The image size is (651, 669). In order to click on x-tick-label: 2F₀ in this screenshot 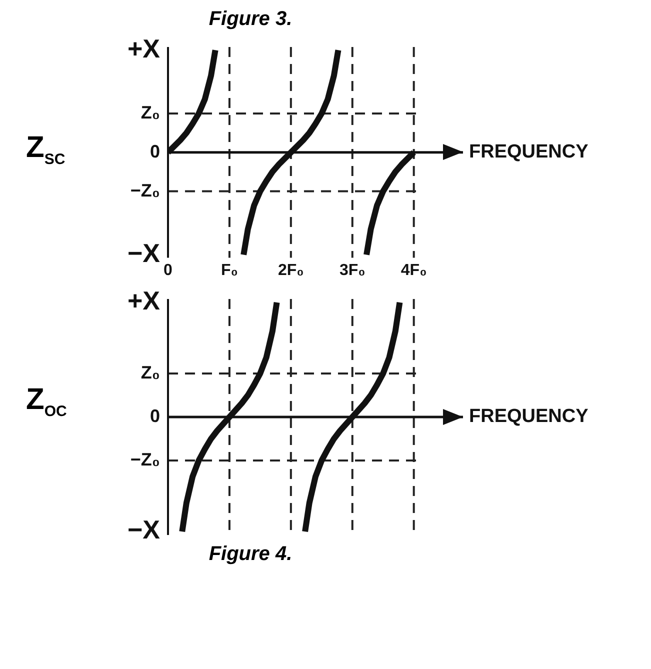, I will do `click(291, 270)`.